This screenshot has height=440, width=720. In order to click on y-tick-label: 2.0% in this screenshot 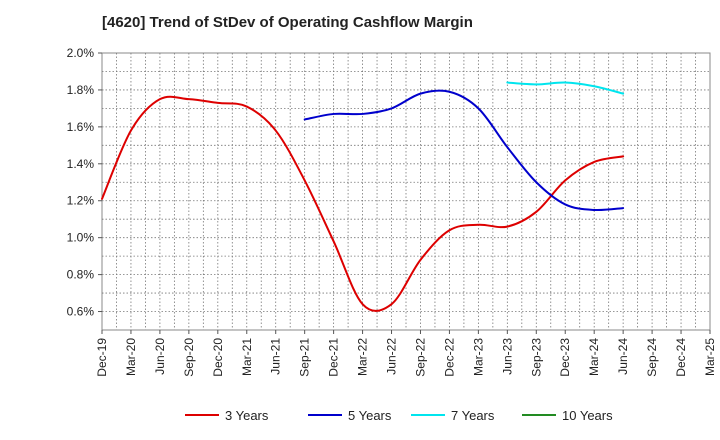, I will do `click(81, 53)`.